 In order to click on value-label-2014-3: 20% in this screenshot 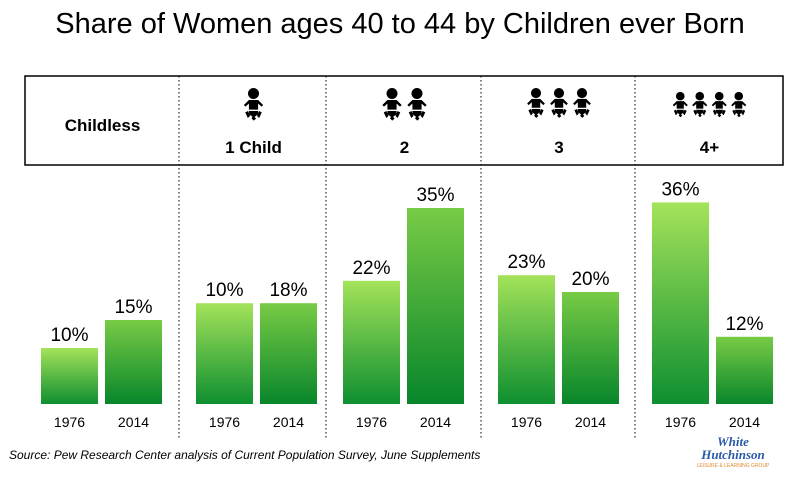, I will do `click(590, 279)`.